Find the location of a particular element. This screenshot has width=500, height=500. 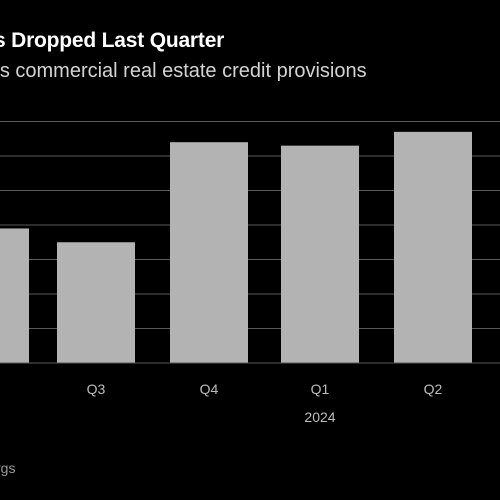

x-tick-label: Q4 is located at coordinates (209, 389).